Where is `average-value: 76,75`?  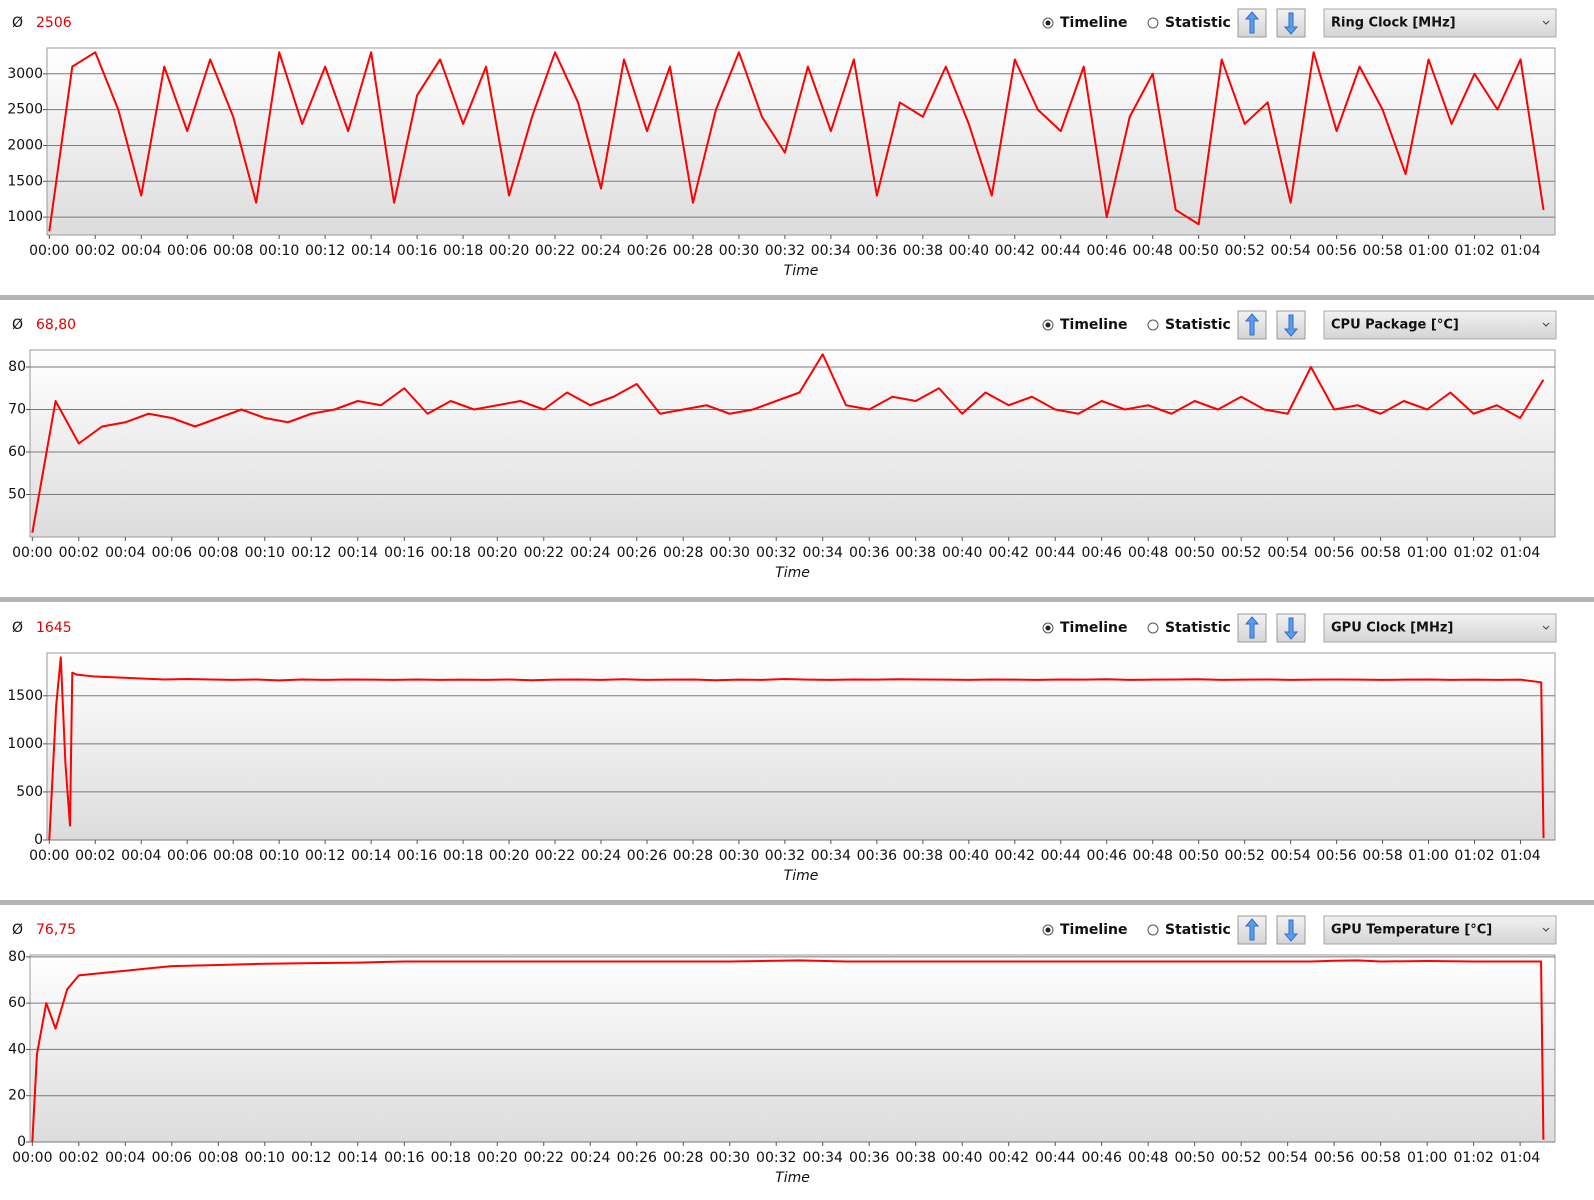 average-value: 76,75 is located at coordinates (56, 930).